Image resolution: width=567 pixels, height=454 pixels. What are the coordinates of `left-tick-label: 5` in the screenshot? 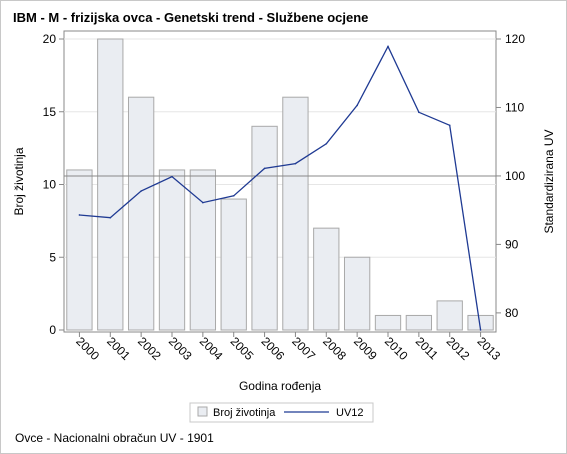 It's located at (52, 257).